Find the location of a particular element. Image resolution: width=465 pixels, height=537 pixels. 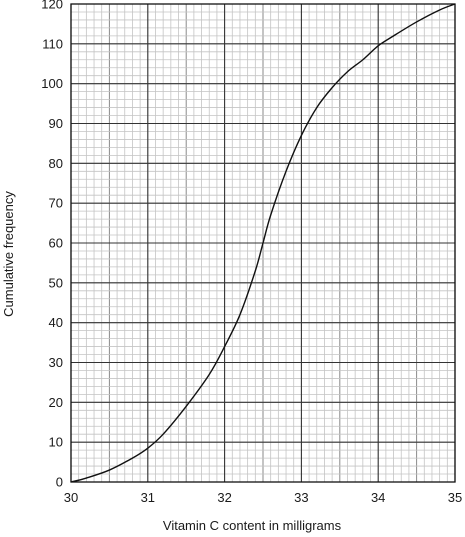

y-tick-label: 70 is located at coordinates (56, 203).